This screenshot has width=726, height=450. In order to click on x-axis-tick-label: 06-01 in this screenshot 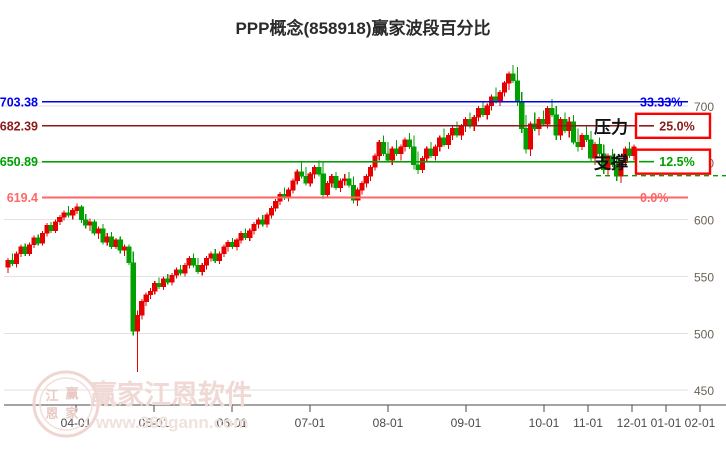, I will do `click(232, 423)`.